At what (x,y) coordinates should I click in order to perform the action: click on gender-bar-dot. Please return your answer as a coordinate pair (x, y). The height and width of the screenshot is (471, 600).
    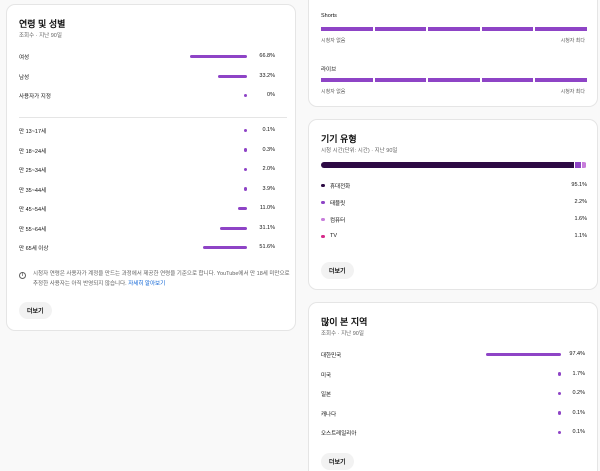
    Looking at the image, I should click on (245, 95).